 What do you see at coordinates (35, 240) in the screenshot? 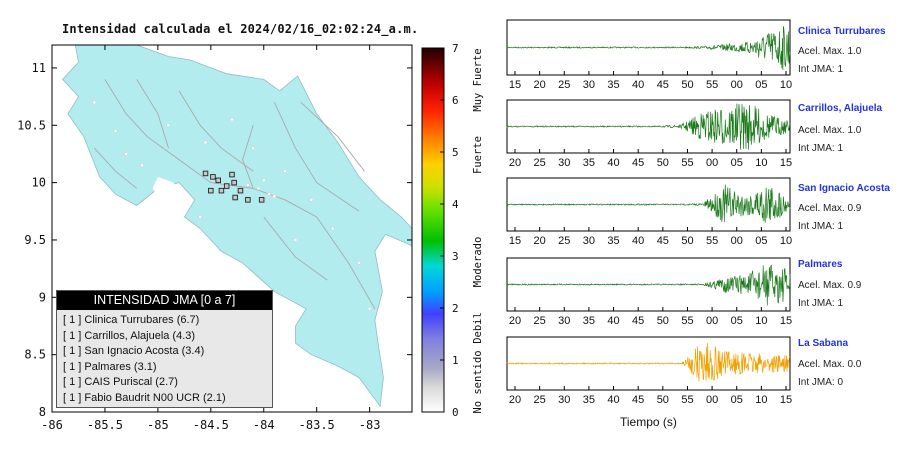
I see `y-tick-label: 9.5` at bounding box center [35, 240].